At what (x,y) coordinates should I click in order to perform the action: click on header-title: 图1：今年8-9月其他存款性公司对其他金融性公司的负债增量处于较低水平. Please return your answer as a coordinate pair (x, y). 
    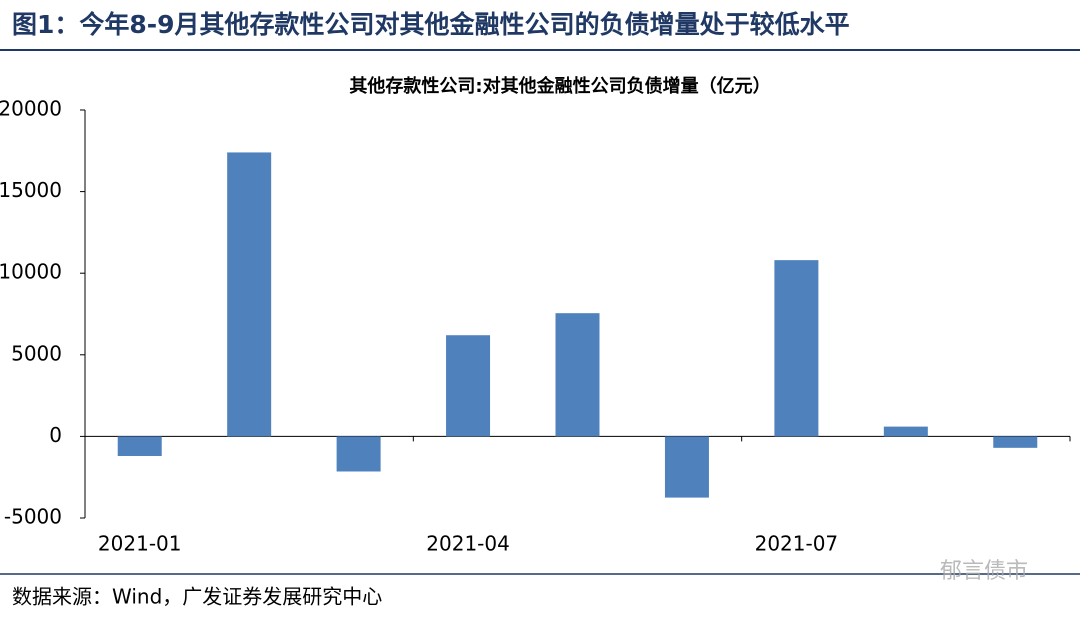
    Looking at the image, I should click on (431, 24).